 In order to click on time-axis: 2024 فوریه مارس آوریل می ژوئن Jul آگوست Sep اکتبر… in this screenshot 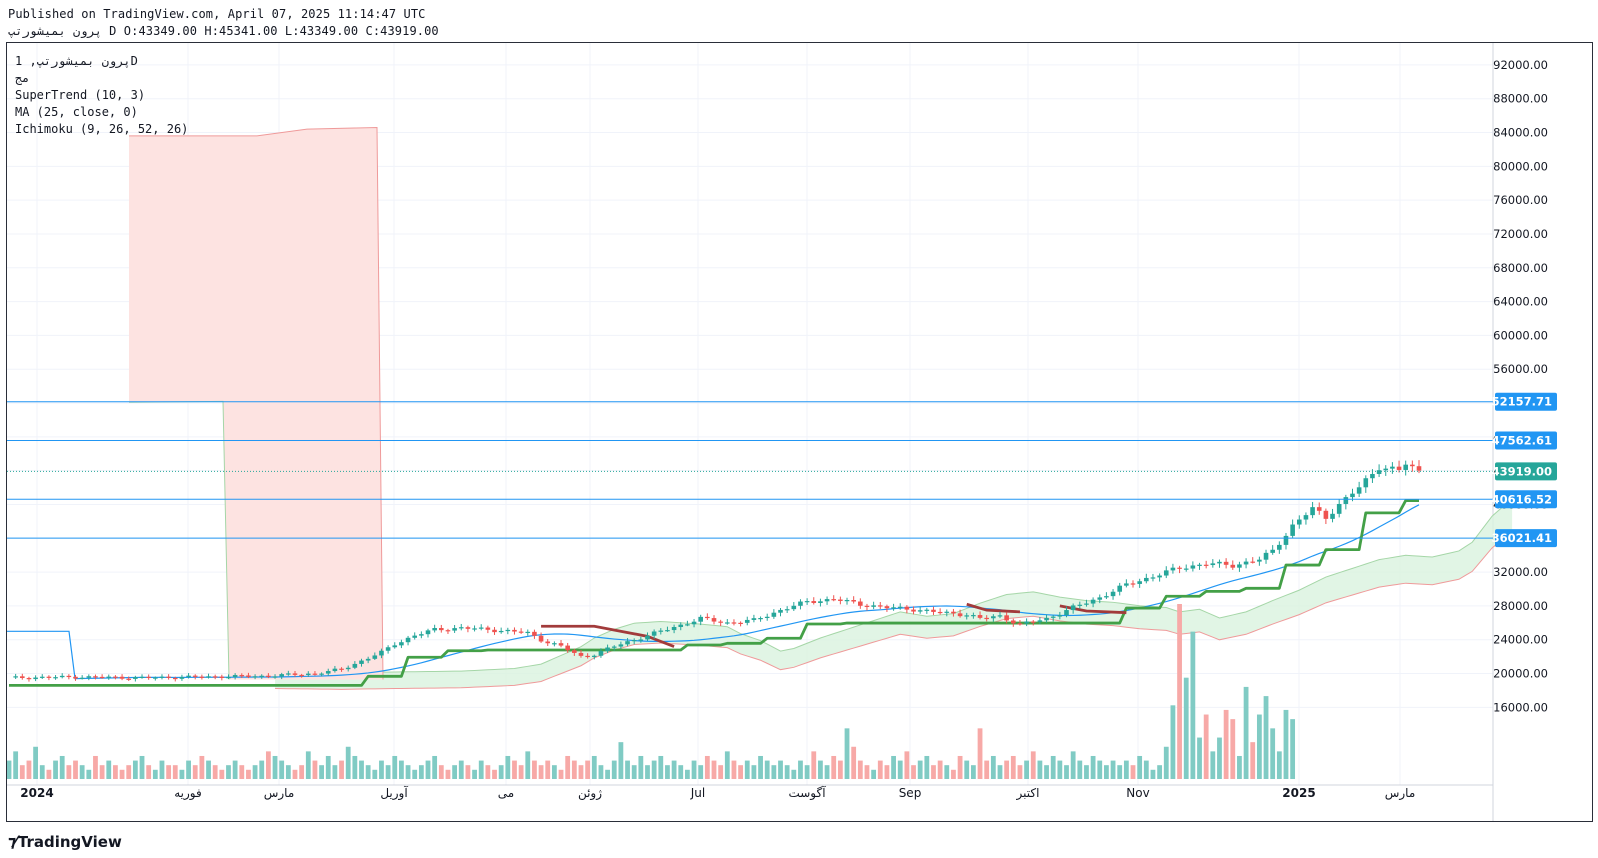, I will do `click(717, 793)`.